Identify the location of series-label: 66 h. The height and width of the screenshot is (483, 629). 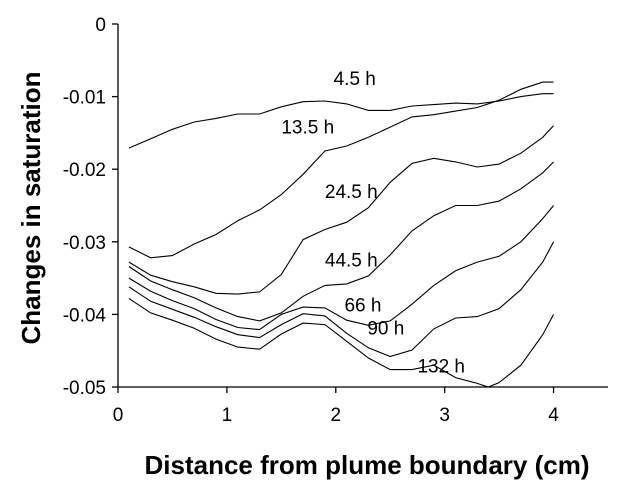
(362, 305).